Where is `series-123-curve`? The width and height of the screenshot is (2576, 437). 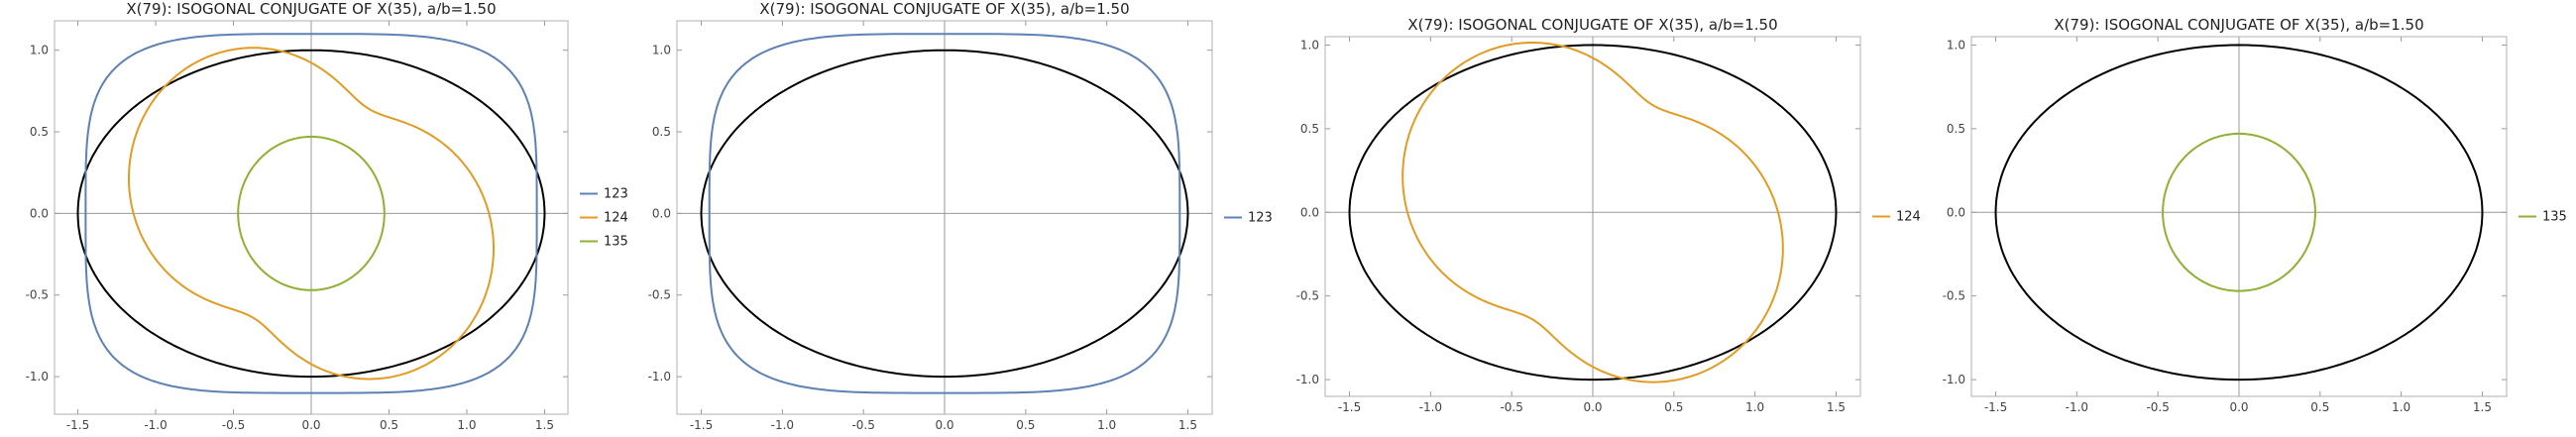
series-123-curve is located at coordinates (311, 213).